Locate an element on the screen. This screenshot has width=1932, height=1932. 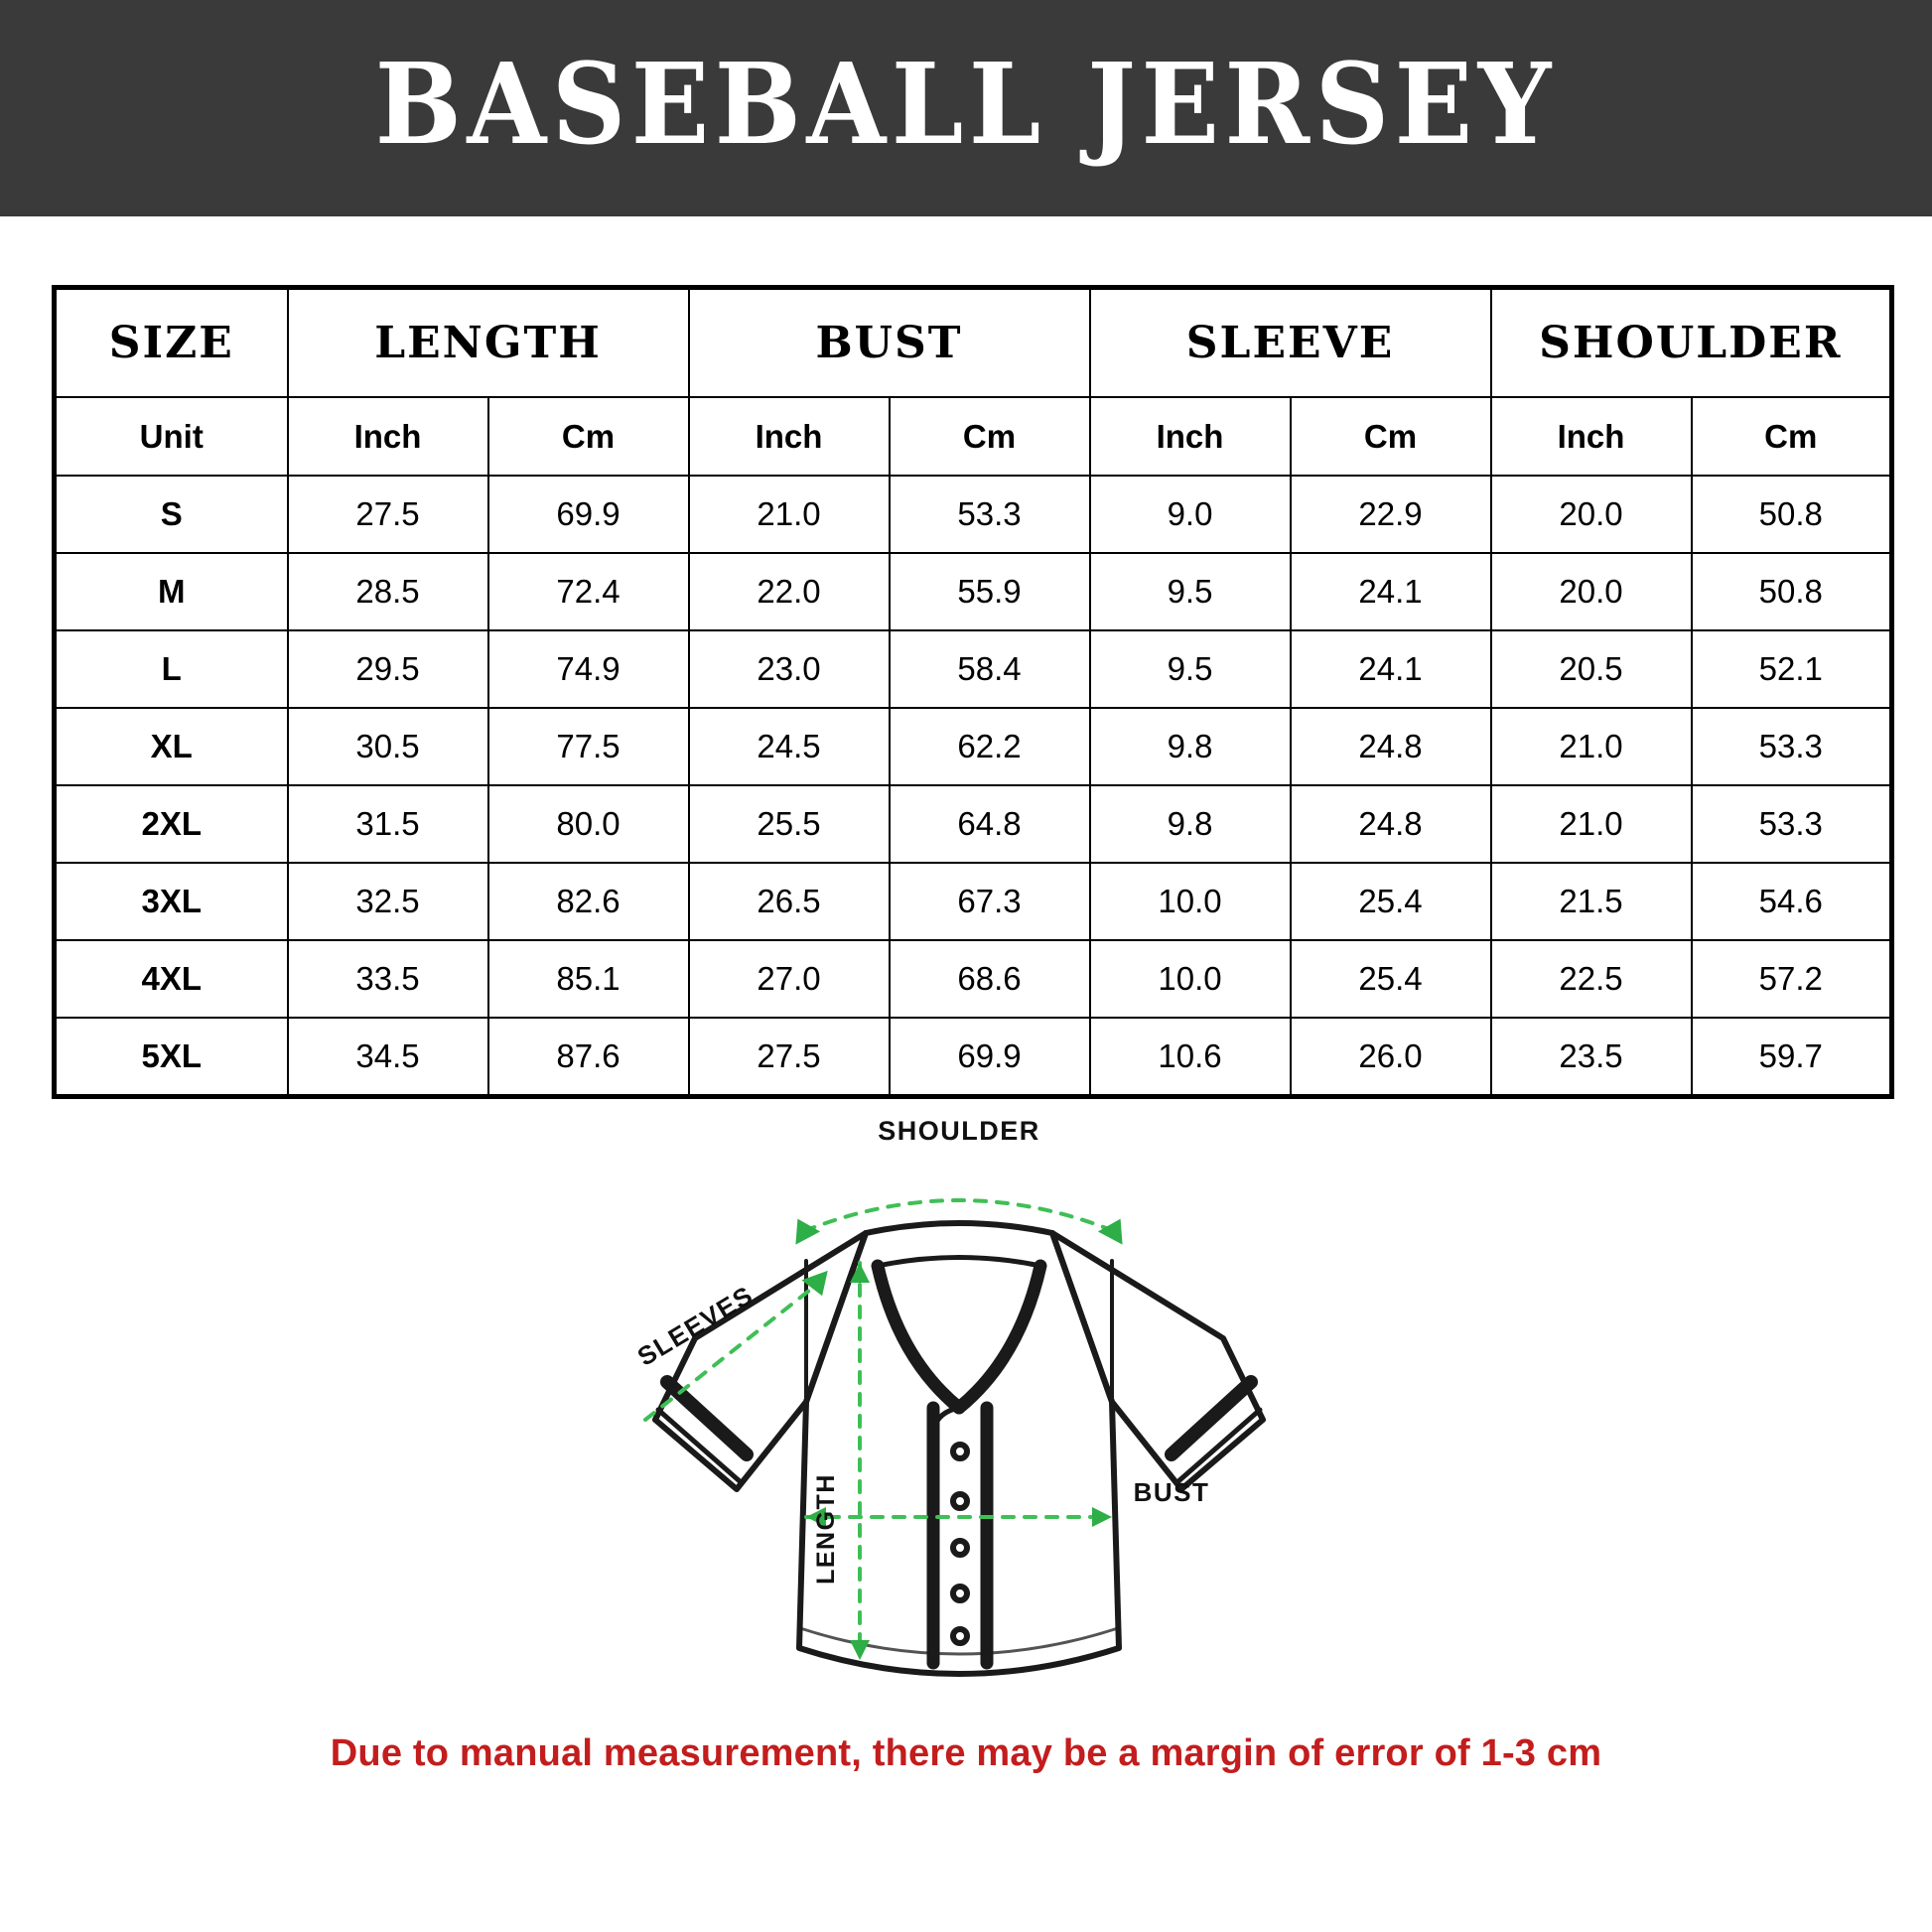
collar-inner is located at coordinates (959, 1262).